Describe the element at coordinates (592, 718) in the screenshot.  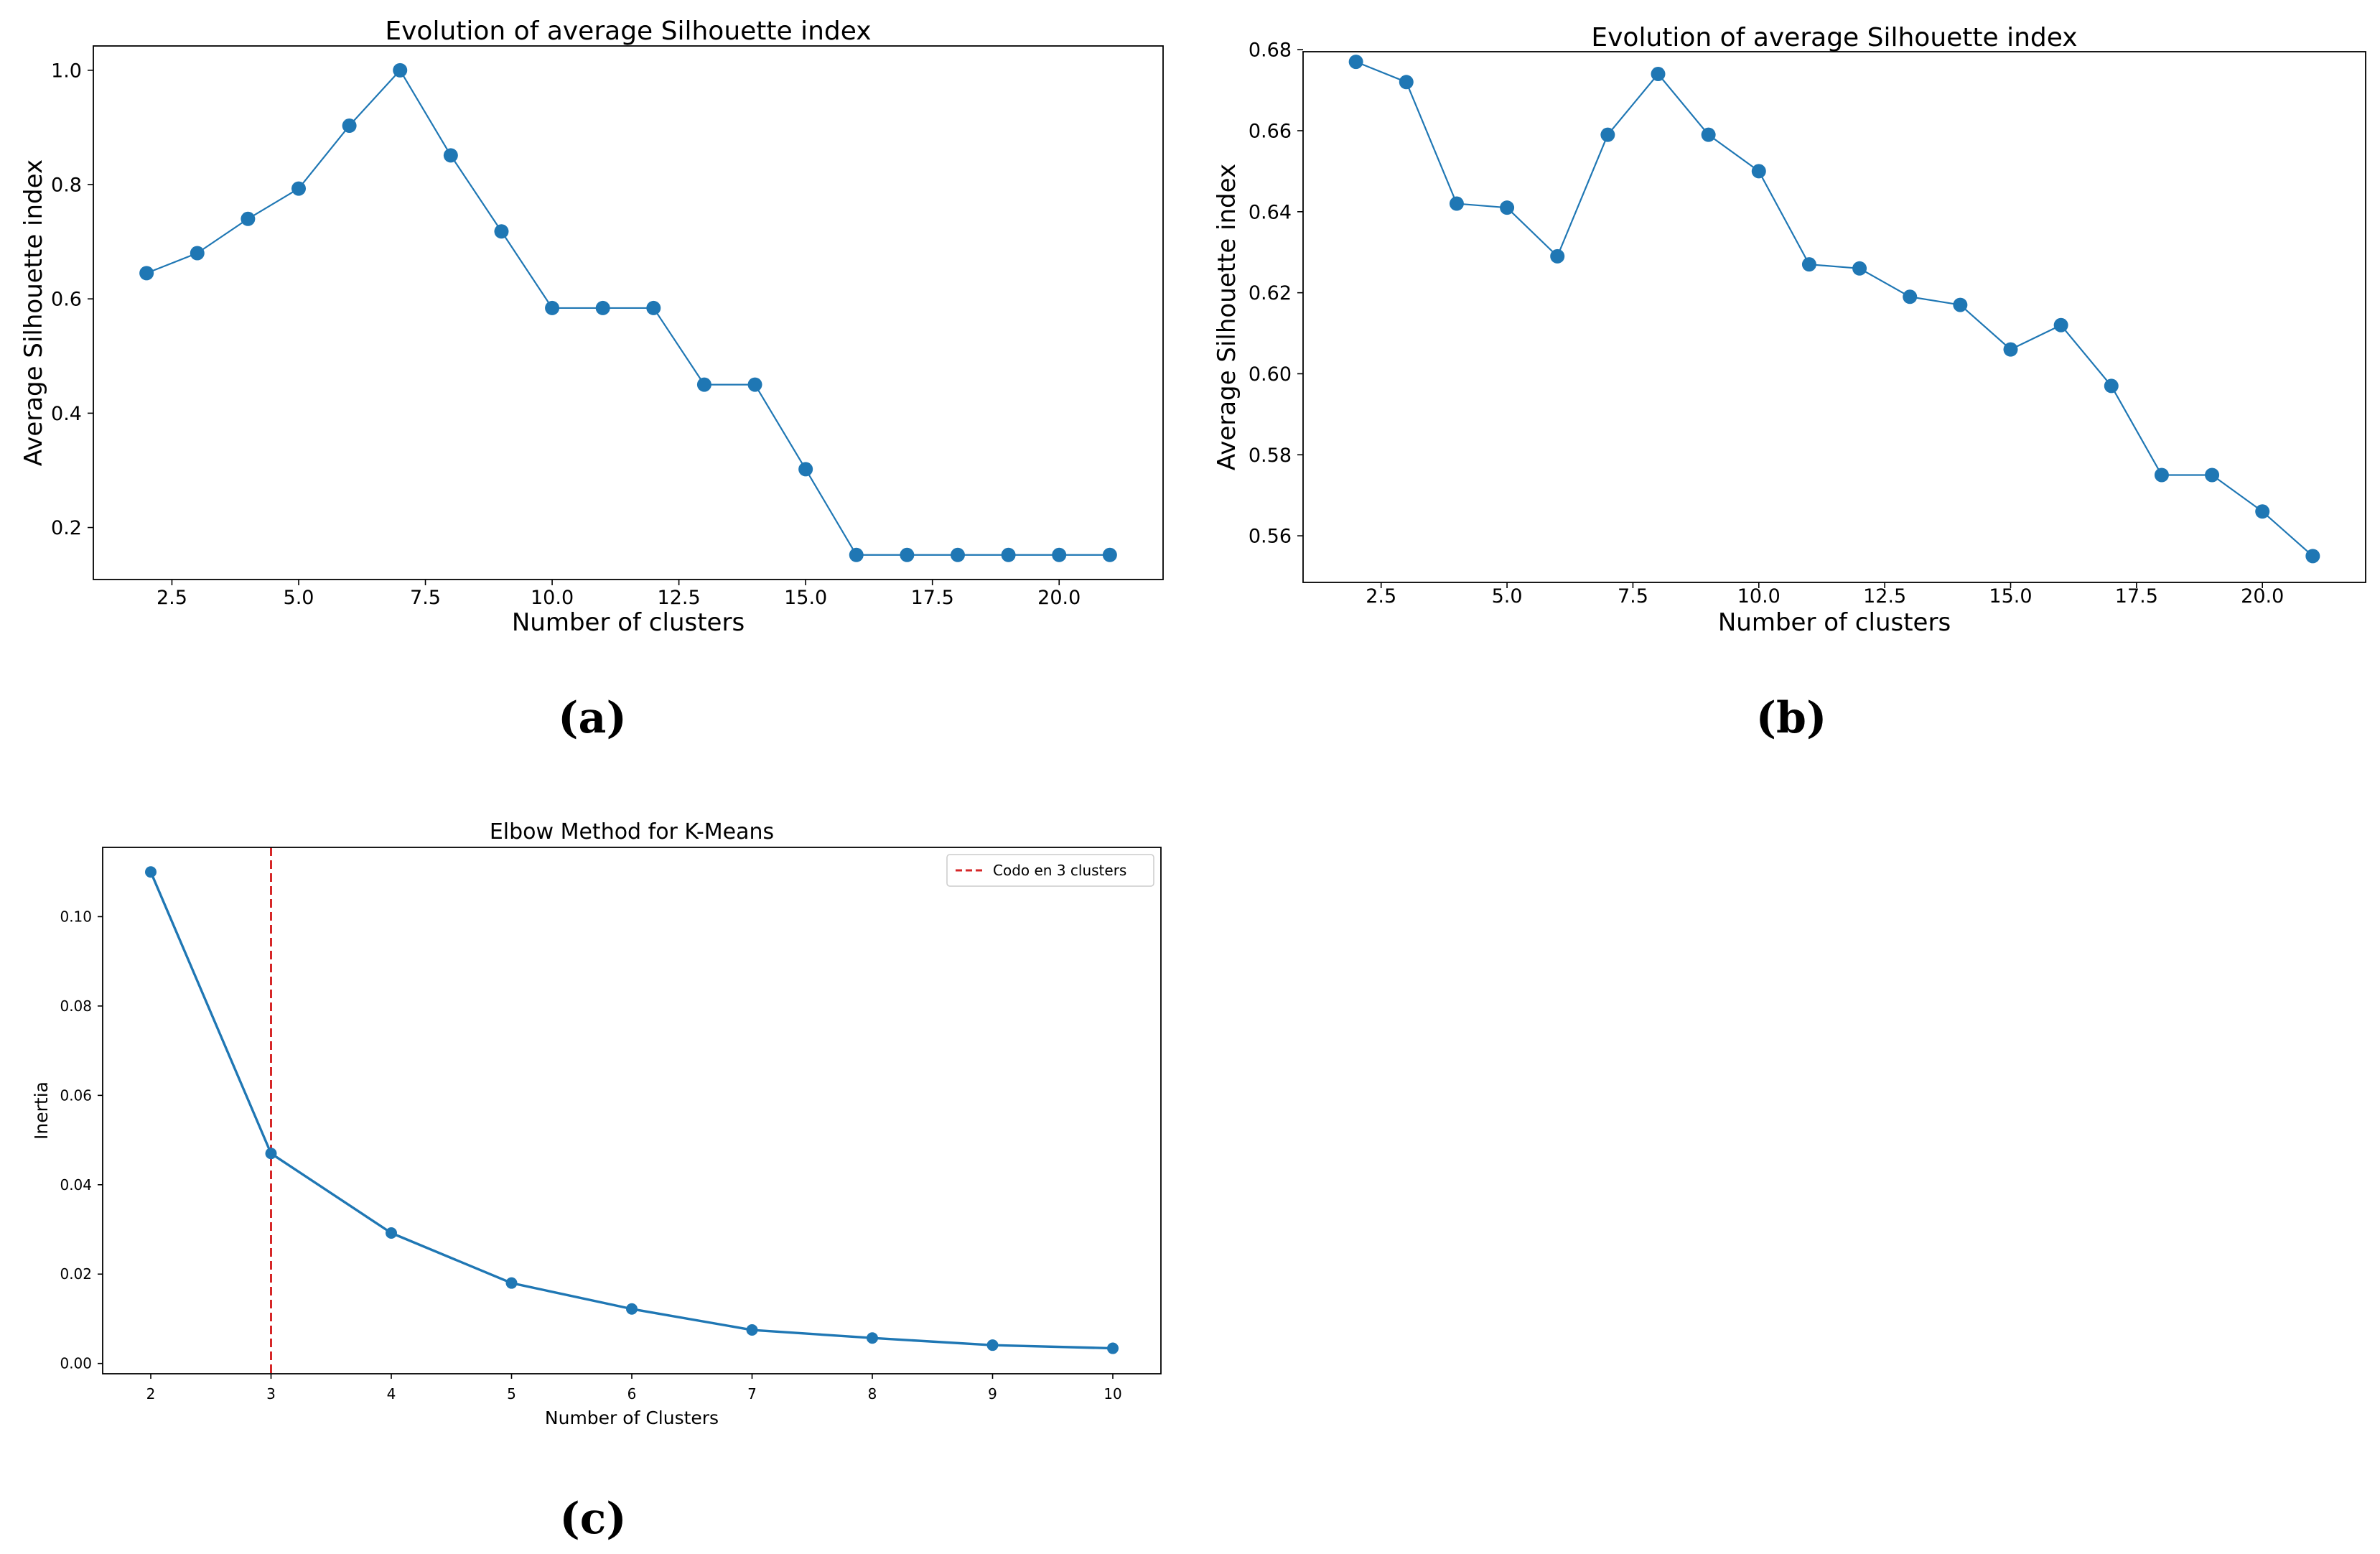
I see `panel-label: (a)` at that location.